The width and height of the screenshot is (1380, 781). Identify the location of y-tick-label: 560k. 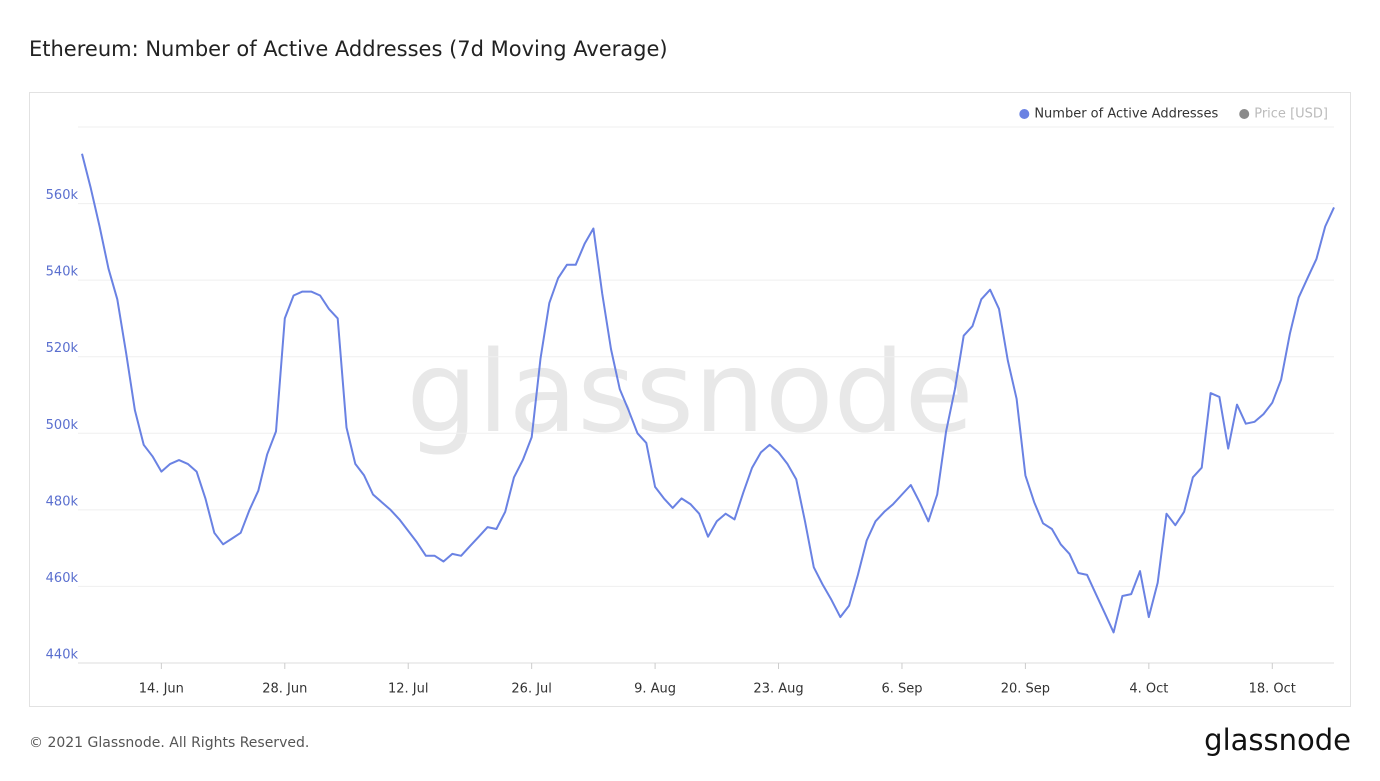
(62, 195).